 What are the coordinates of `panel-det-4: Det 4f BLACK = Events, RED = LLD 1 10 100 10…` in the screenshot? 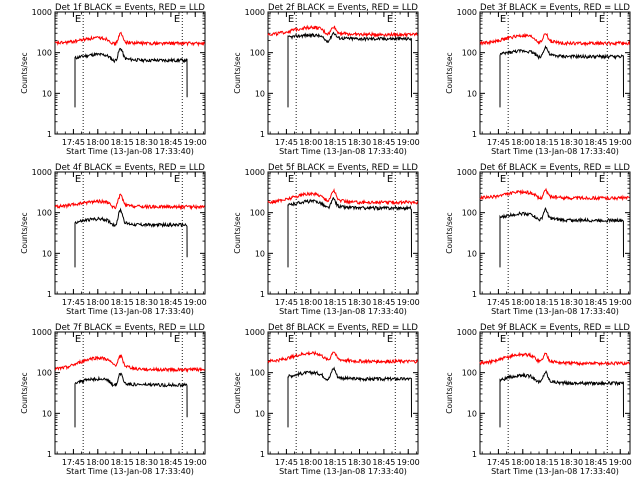 It's located at (113, 239).